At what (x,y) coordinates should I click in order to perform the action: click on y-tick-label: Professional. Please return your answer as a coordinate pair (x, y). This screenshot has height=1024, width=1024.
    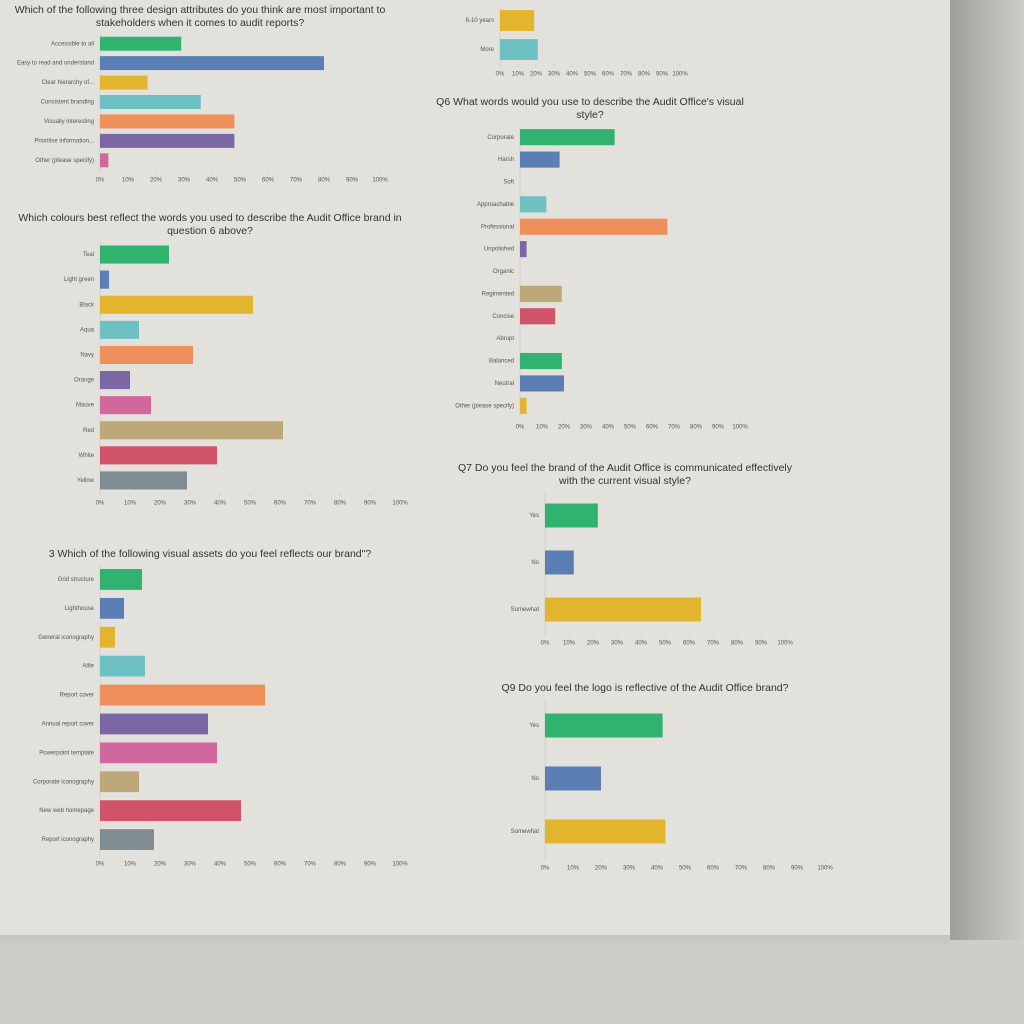
    Looking at the image, I should click on (497, 227).